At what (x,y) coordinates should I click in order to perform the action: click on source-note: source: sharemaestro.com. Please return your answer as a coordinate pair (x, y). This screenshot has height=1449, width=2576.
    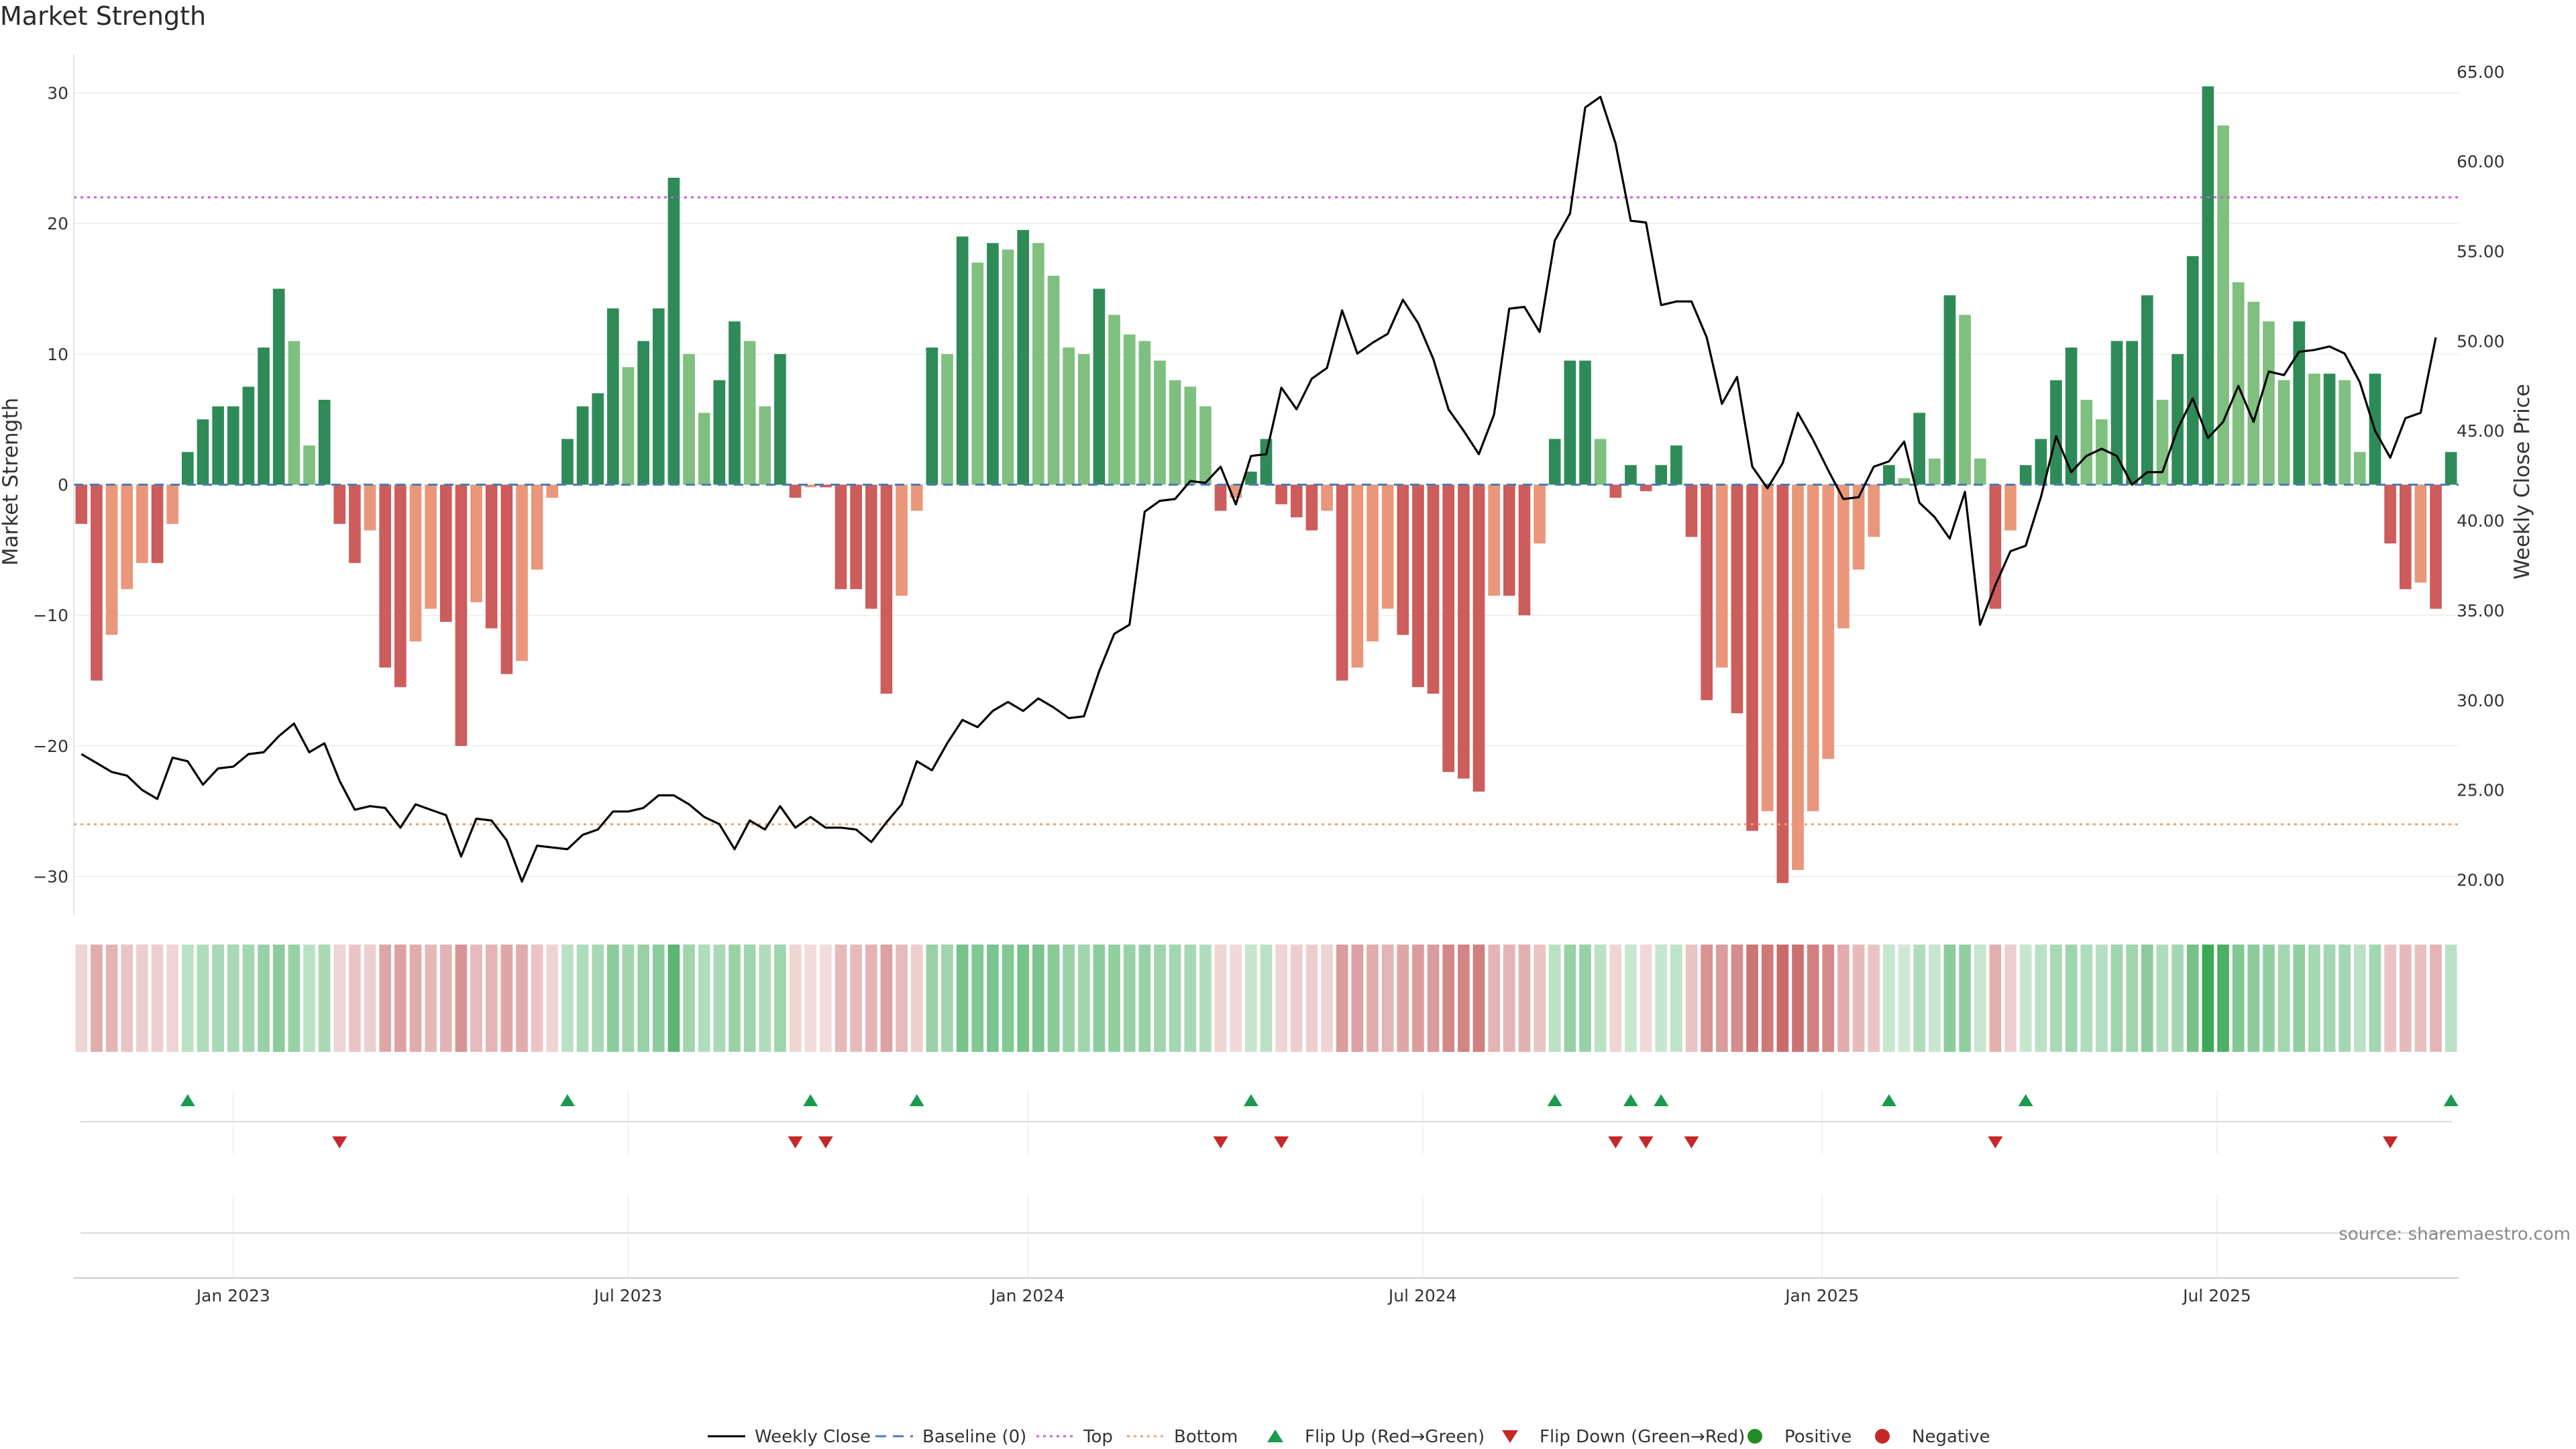
    Looking at the image, I should click on (2455, 1234).